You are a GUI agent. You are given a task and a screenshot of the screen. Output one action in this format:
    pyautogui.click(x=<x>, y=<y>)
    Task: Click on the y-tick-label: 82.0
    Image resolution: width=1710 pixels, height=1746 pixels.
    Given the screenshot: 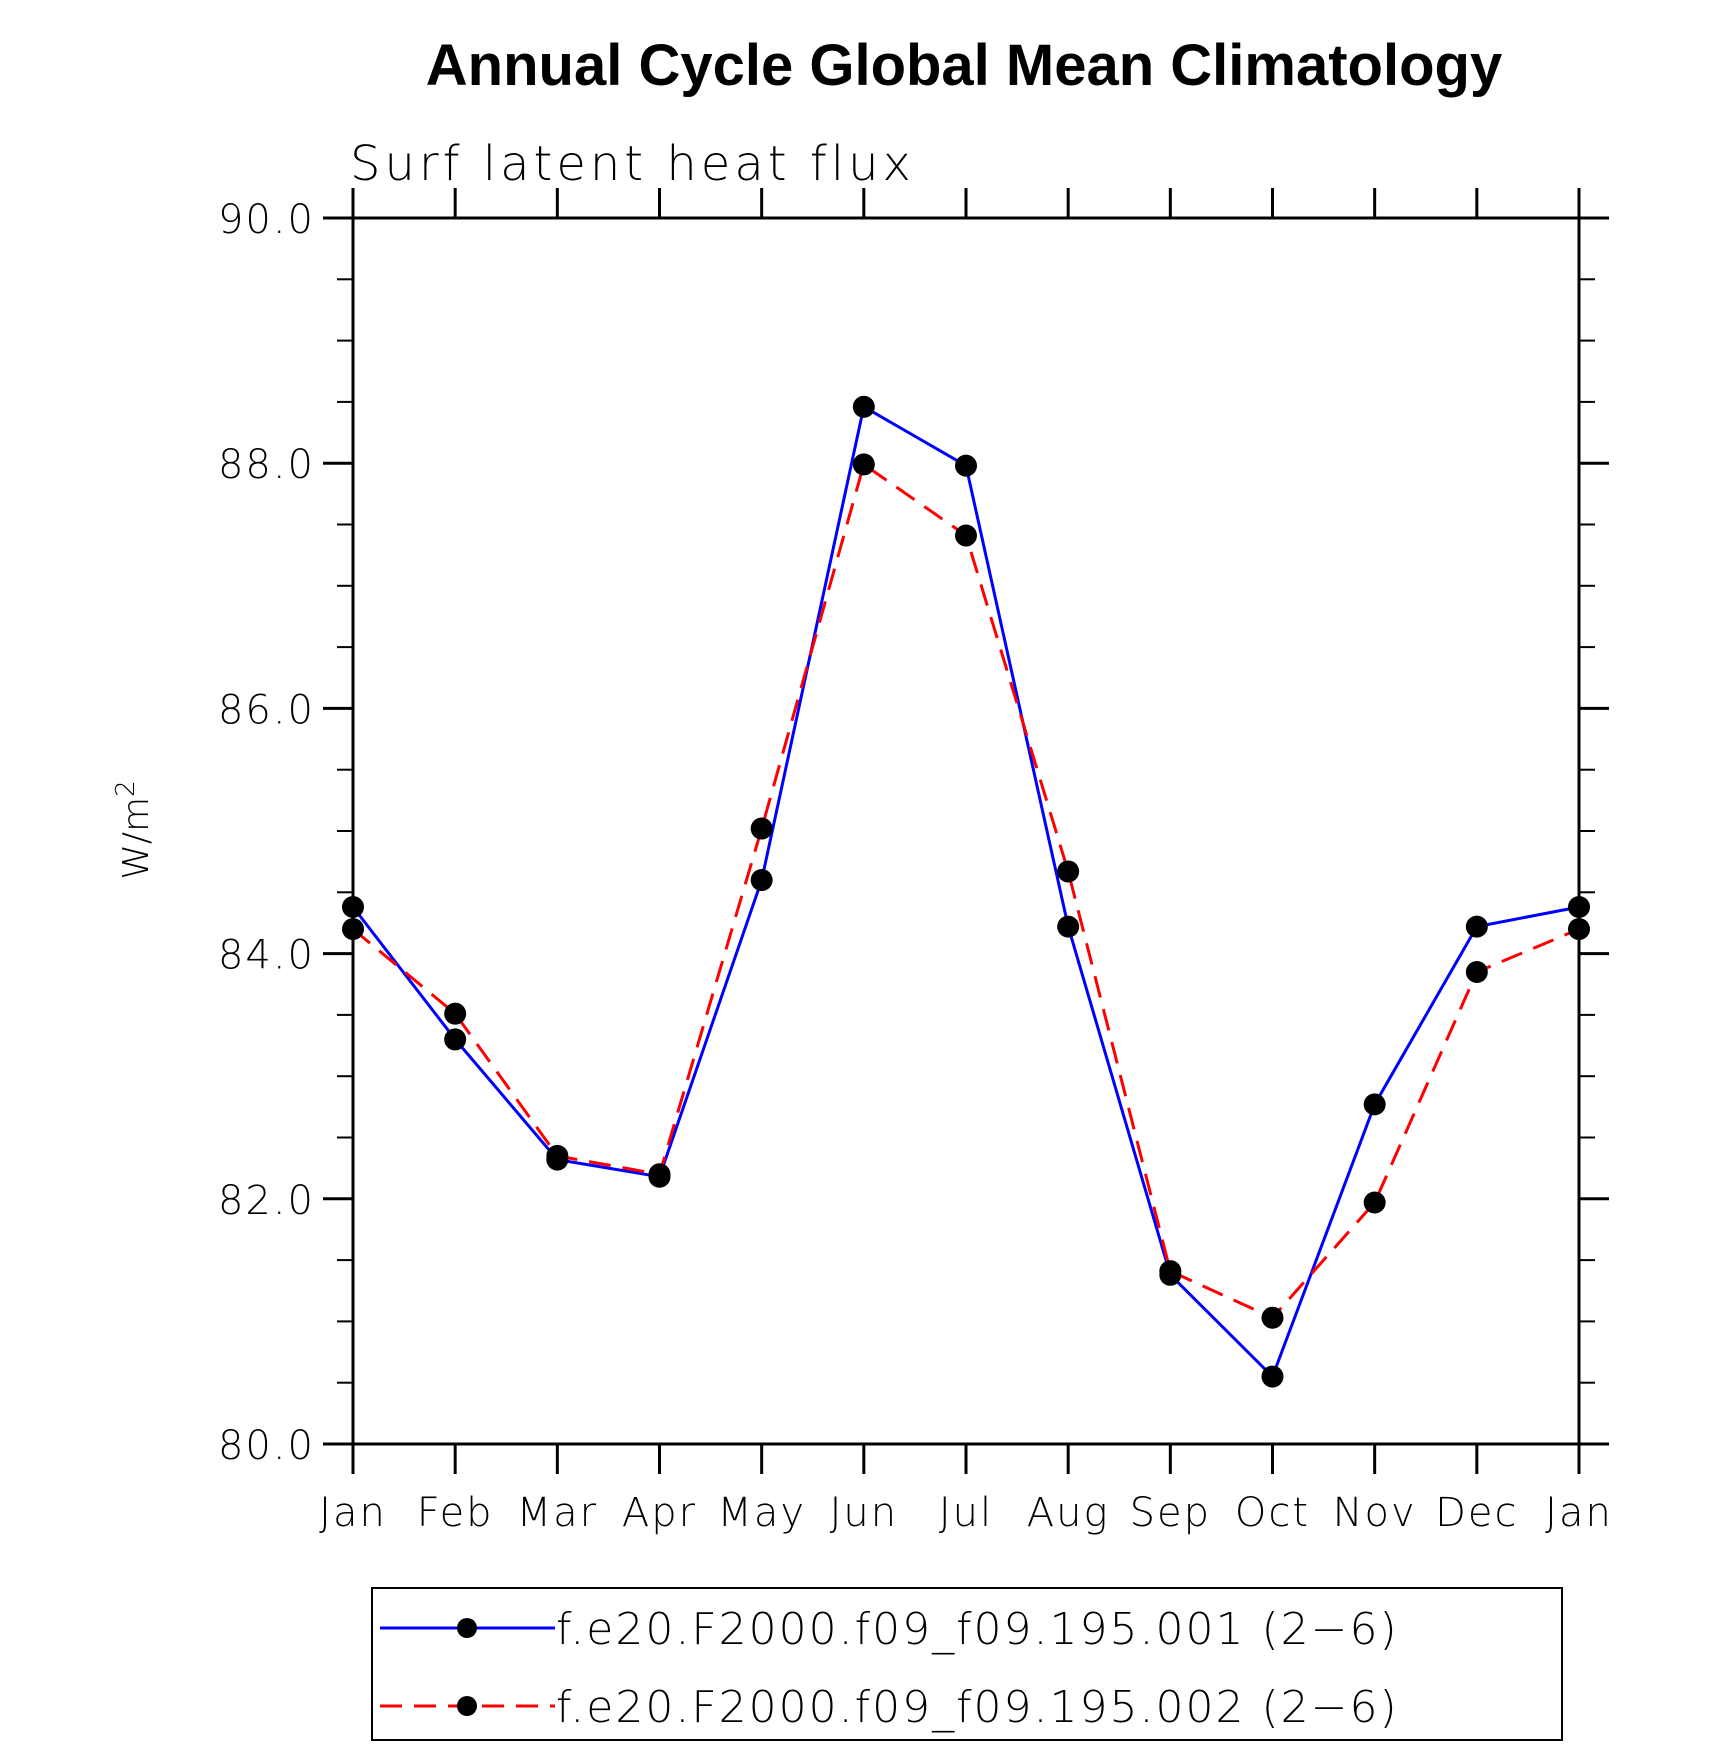 What is the action you would take?
    pyautogui.click(x=266, y=1201)
    